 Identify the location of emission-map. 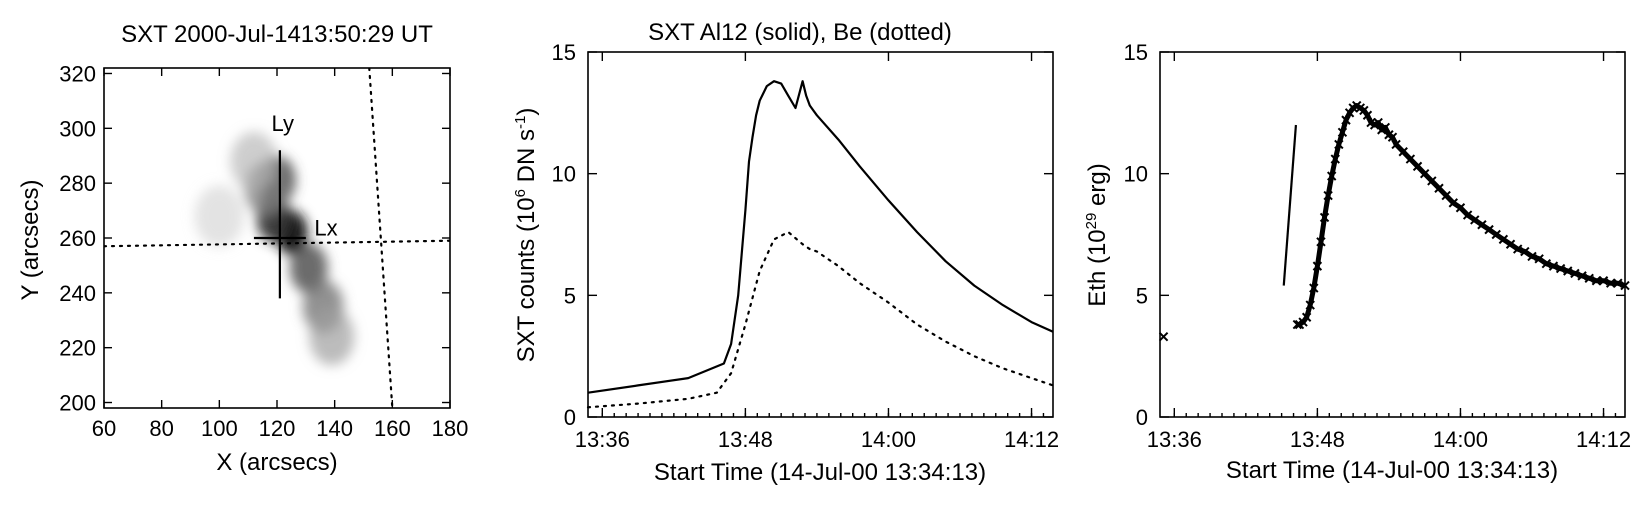
(274, 248).